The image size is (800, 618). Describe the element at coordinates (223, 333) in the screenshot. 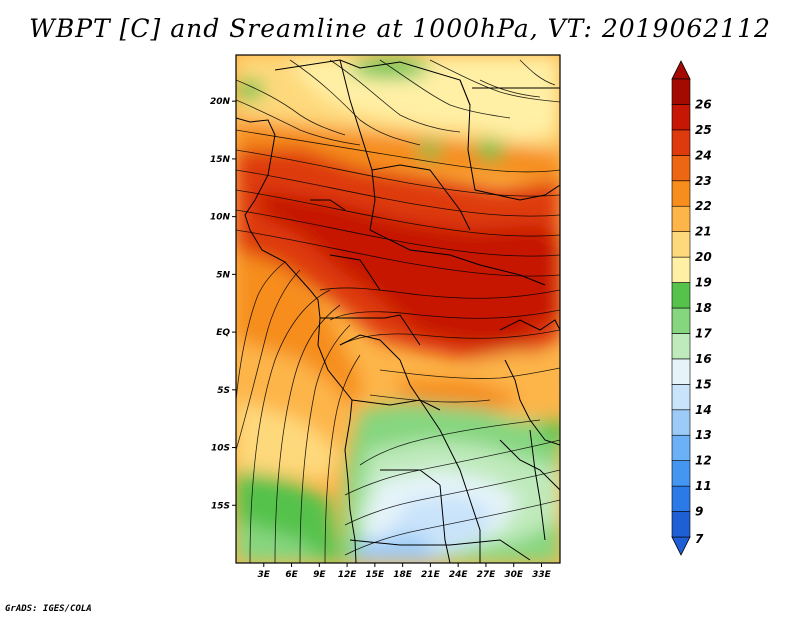

I see `y-tick-label: EQ` at that location.